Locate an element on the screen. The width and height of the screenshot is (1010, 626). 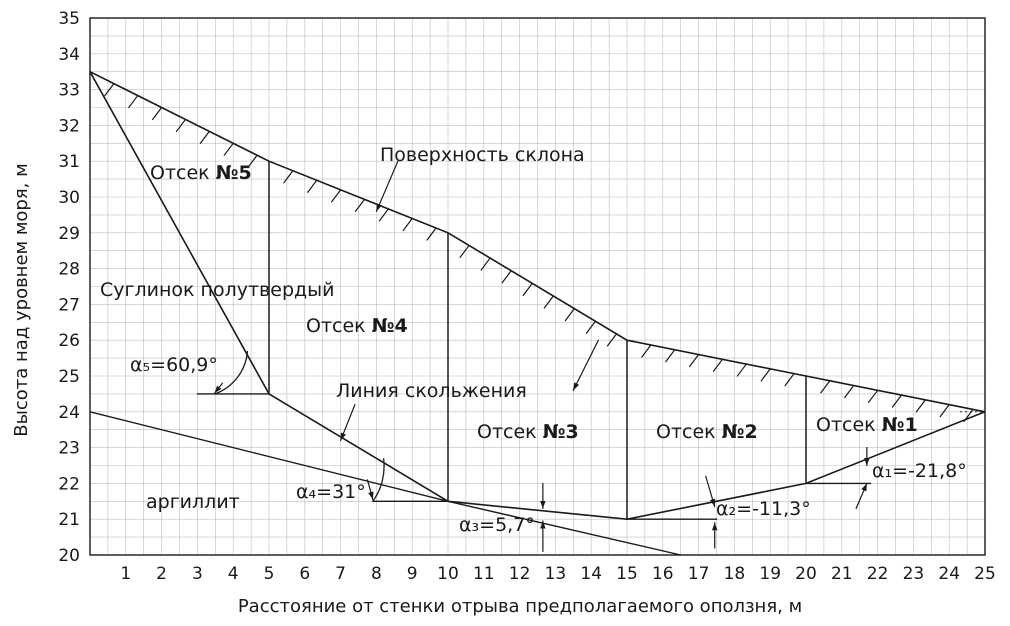
x-tick-label: 21 is located at coordinates (842, 574).